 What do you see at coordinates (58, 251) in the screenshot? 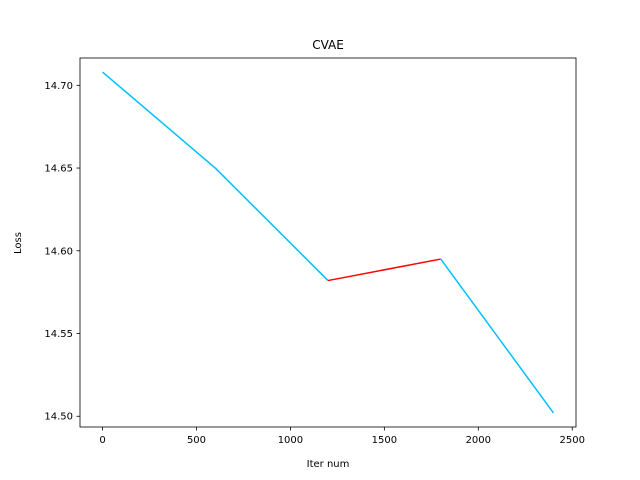
I see `y-tick-label: 14.60` at bounding box center [58, 251].